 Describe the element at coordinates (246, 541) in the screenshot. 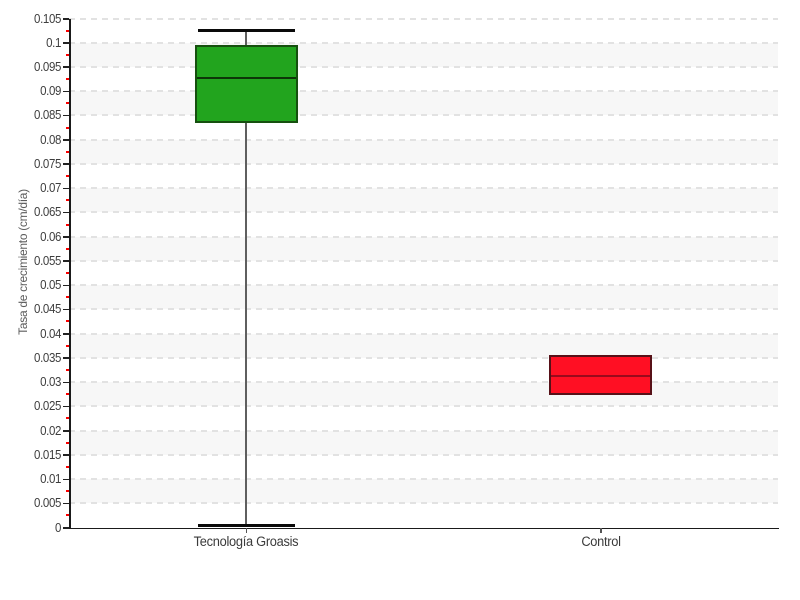

I see `x-axis-category-label: Tecnología Groasis` at that location.